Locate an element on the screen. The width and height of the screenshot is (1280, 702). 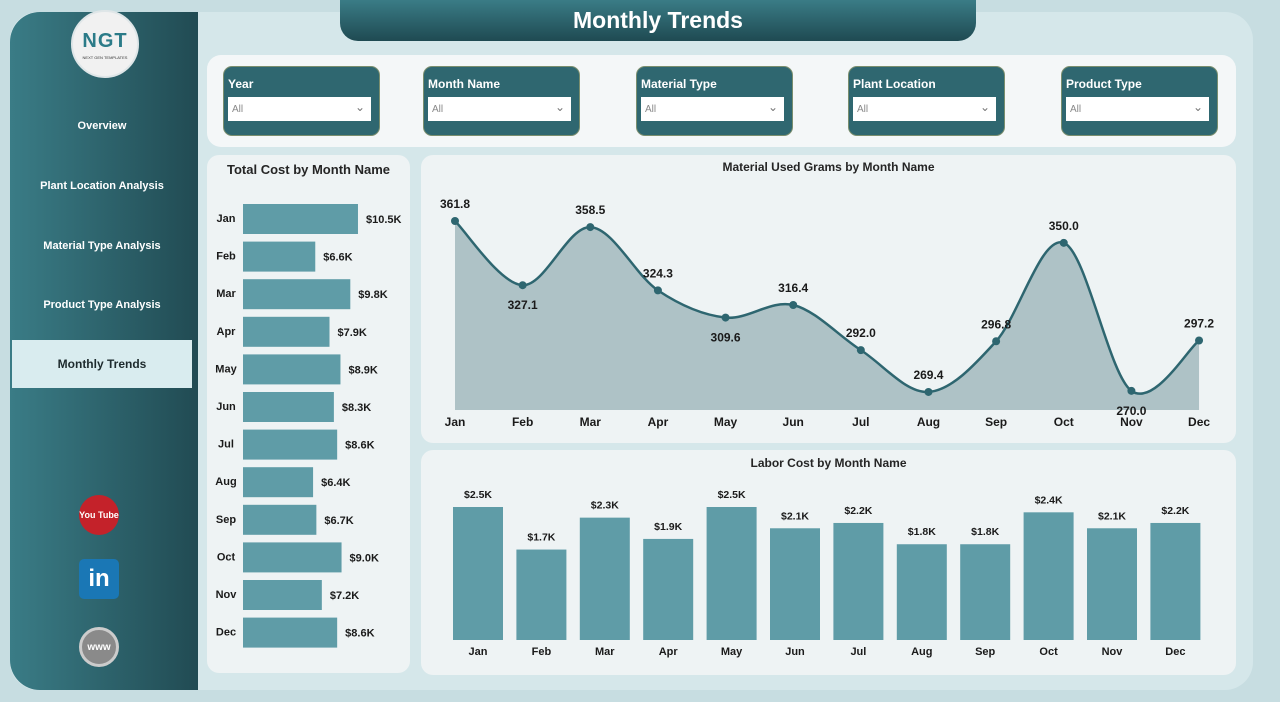
filter-label: Plant Location is located at coordinates (894, 84).